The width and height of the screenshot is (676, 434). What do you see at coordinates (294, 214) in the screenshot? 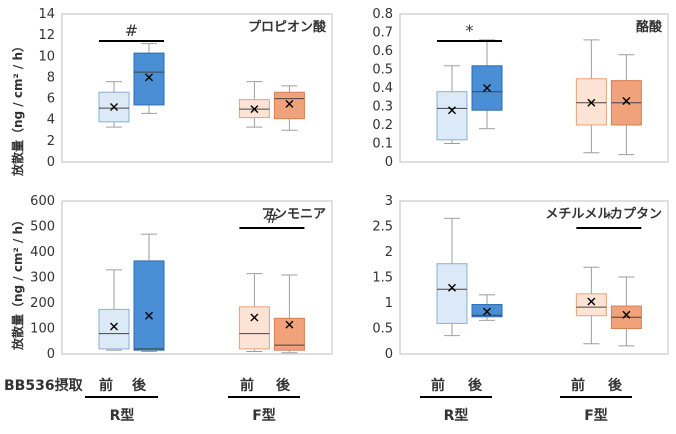
I see `chart-title: アンモニア` at bounding box center [294, 214].